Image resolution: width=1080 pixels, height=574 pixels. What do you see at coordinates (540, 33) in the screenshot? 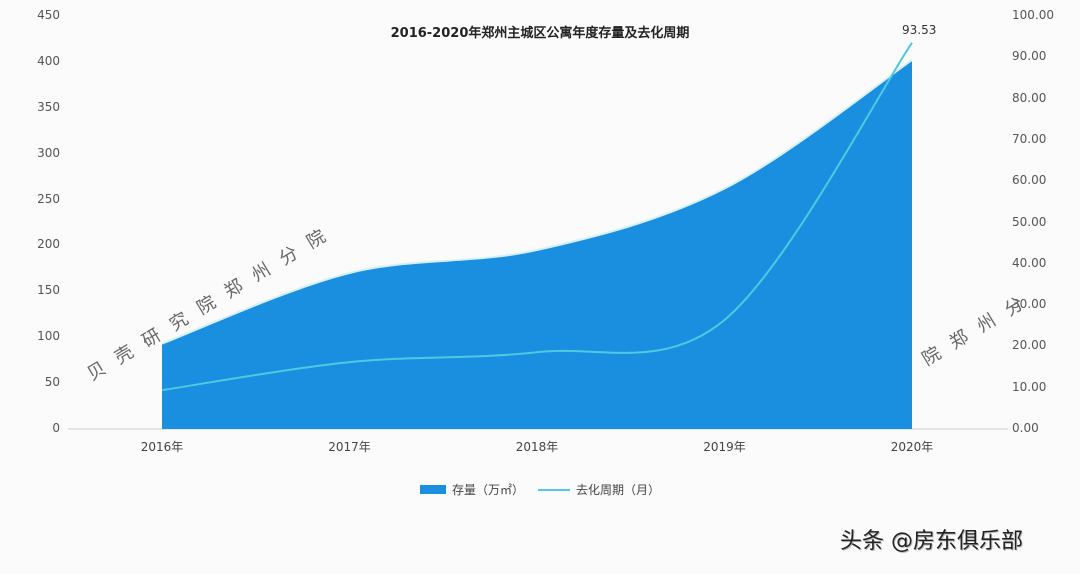
I see `chart-title: 2016-2020年郑州主城区公寓年度存量及去化周期` at bounding box center [540, 33].